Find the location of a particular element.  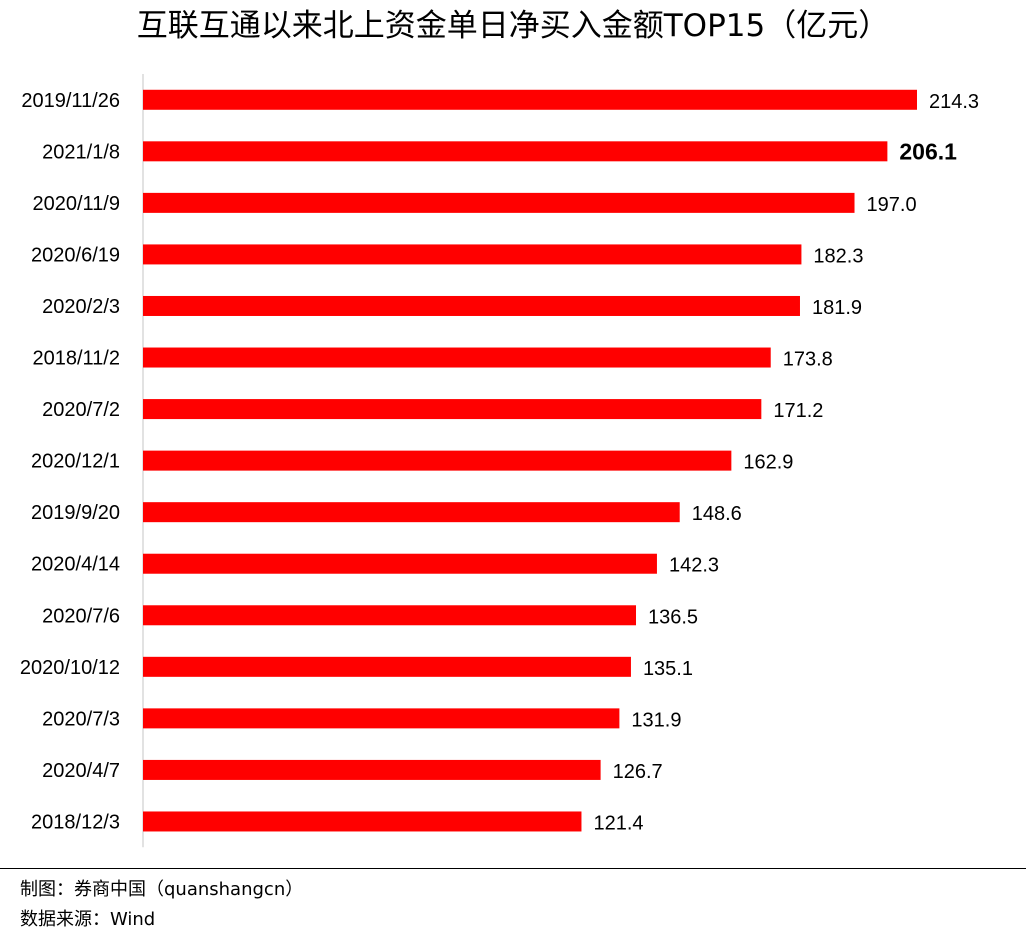

category-label: 2020/6/19 is located at coordinates (75, 255).